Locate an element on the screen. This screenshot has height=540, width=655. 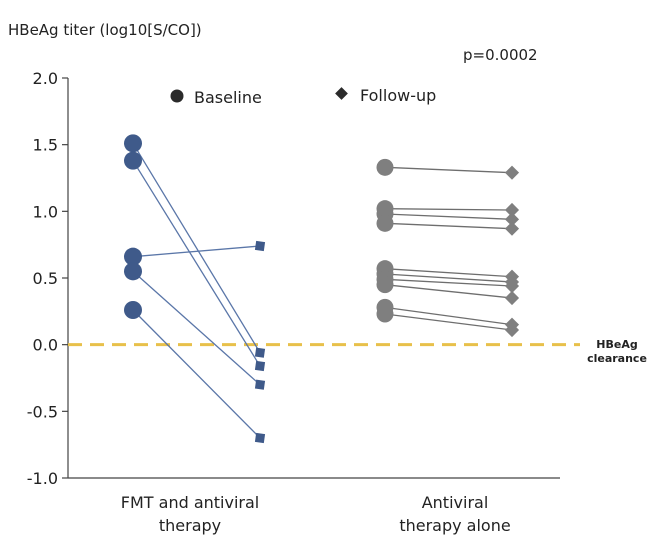
y-tick-label: -1.0 is located at coordinates (42, 478).